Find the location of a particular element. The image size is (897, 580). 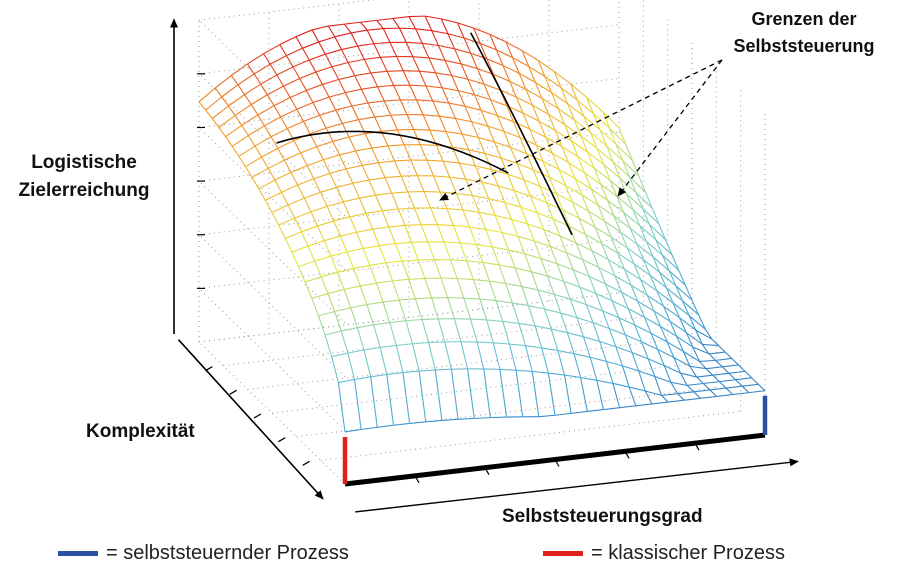

z-axis-tick is located at coordinates (282, 440).